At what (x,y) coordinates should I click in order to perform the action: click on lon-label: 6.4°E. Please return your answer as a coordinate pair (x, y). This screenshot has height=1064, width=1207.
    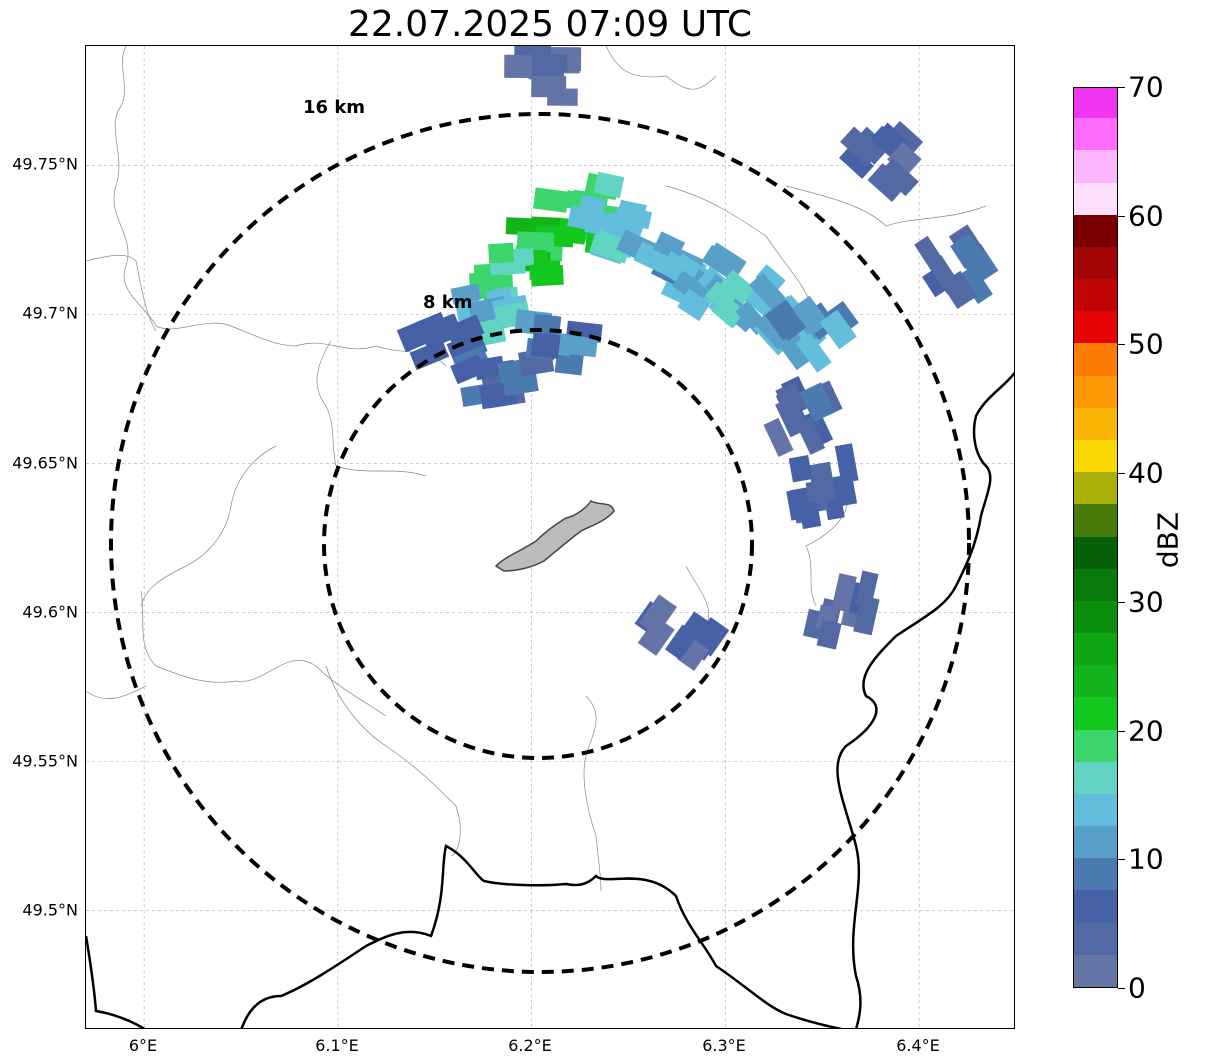
    Looking at the image, I should click on (918, 1045).